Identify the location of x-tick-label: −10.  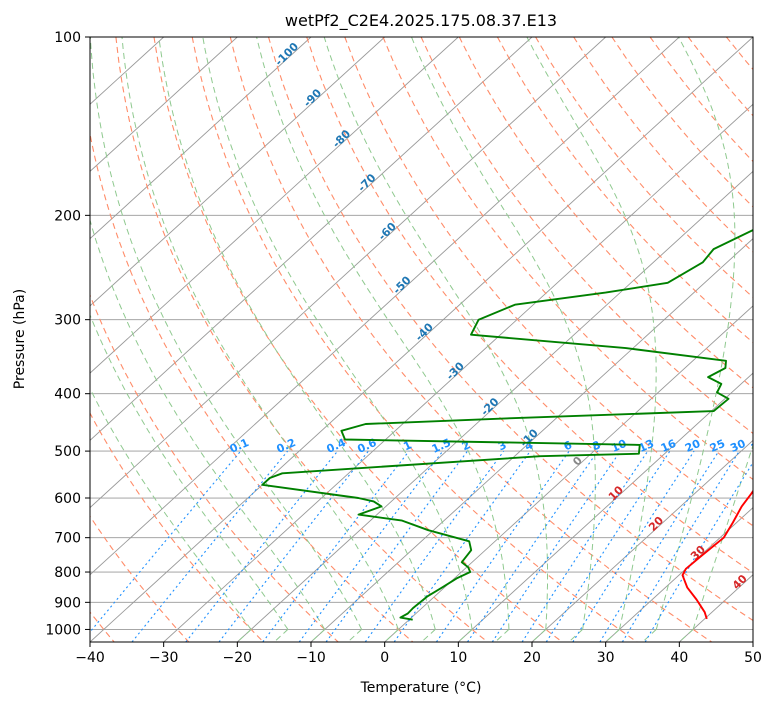
(311, 658).